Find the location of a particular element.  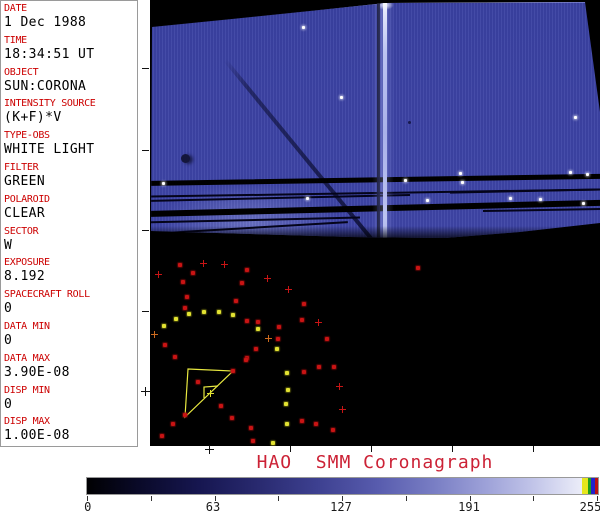

annotation-overlay is located at coordinates (209, 393).